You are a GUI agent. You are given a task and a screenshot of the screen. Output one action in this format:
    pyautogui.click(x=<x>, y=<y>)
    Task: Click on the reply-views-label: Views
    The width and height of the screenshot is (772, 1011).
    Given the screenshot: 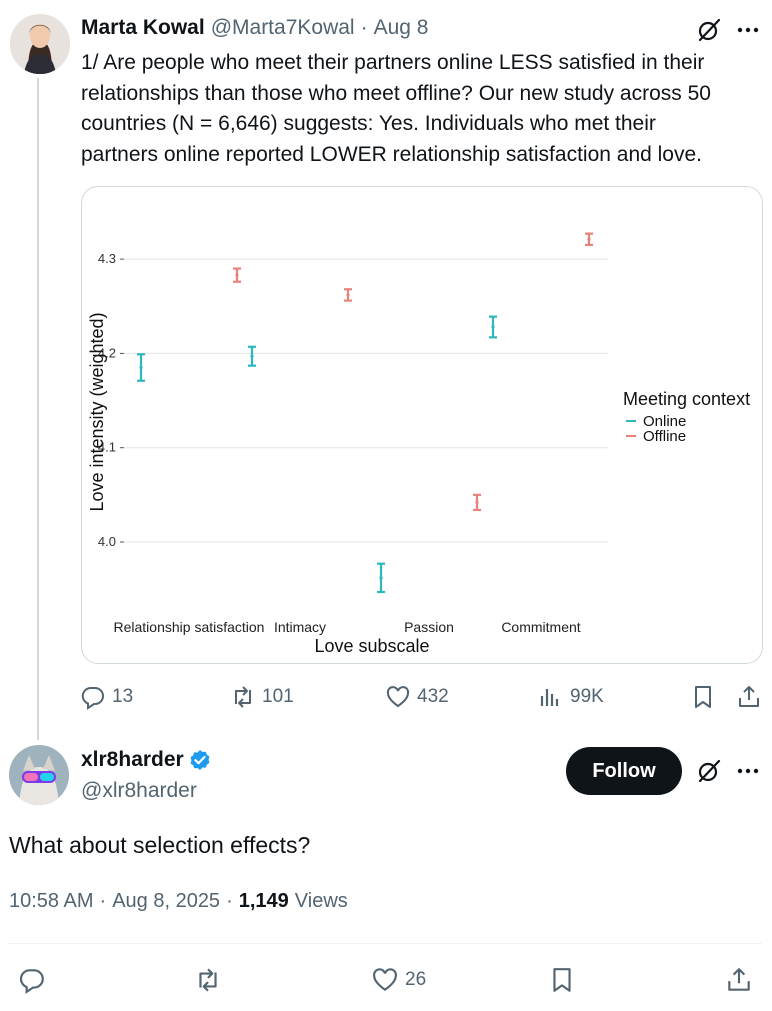 What is the action you would take?
    pyautogui.click(x=321, y=901)
    